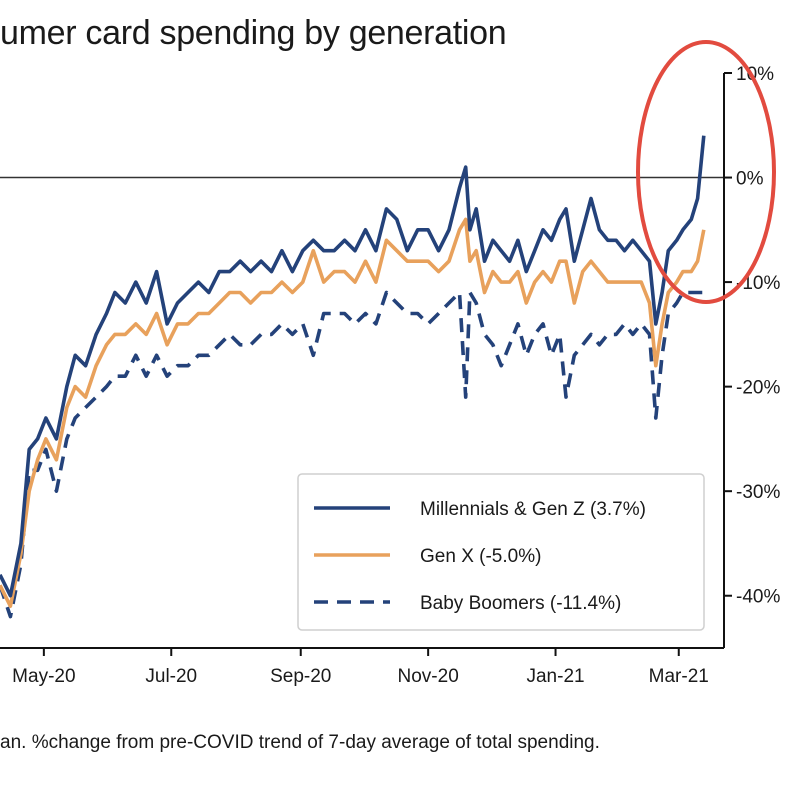 The image size is (800, 800). I want to click on x-tick-label: Jul-20, so click(171, 676).